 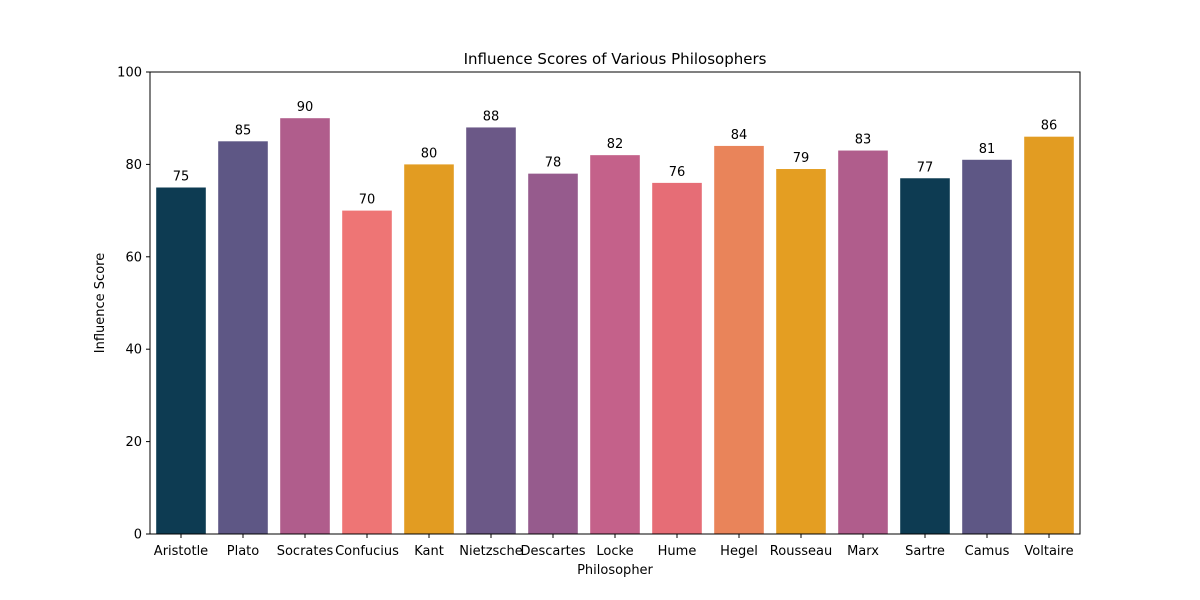 What do you see at coordinates (133, 165) in the screenshot?
I see `y-tick-label: 80` at bounding box center [133, 165].